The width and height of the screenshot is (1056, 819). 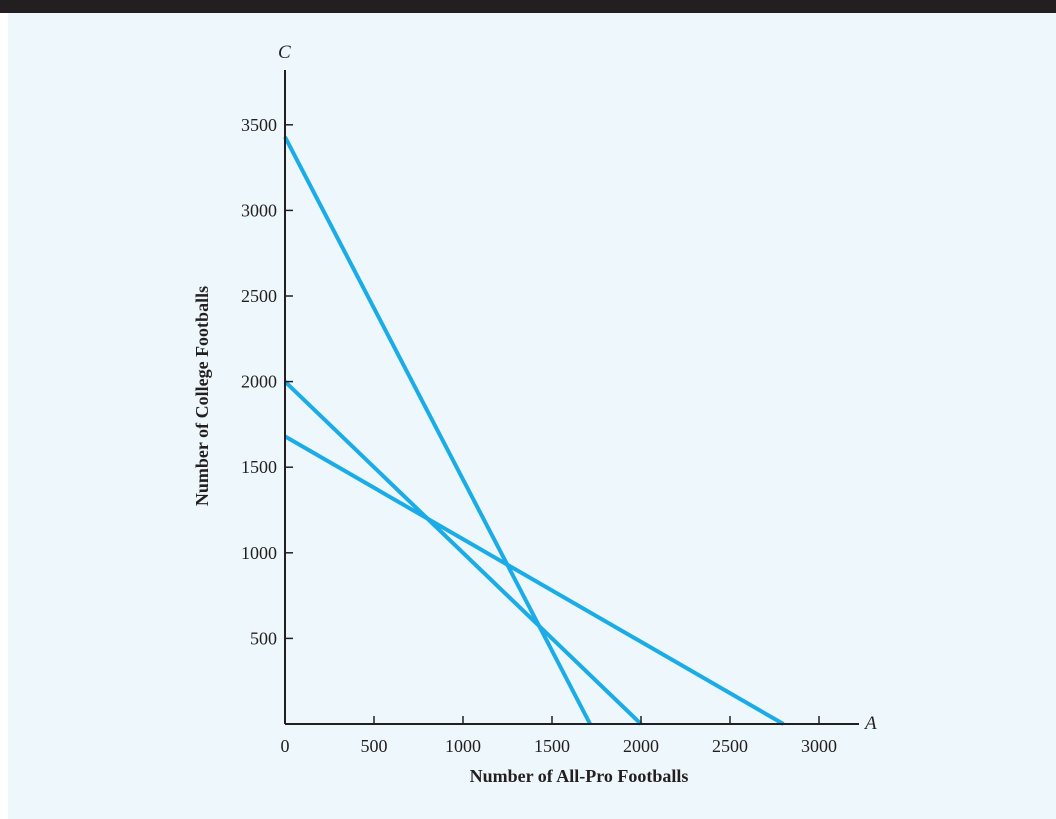 What do you see at coordinates (528, 6) in the screenshot?
I see `top-rule` at bounding box center [528, 6].